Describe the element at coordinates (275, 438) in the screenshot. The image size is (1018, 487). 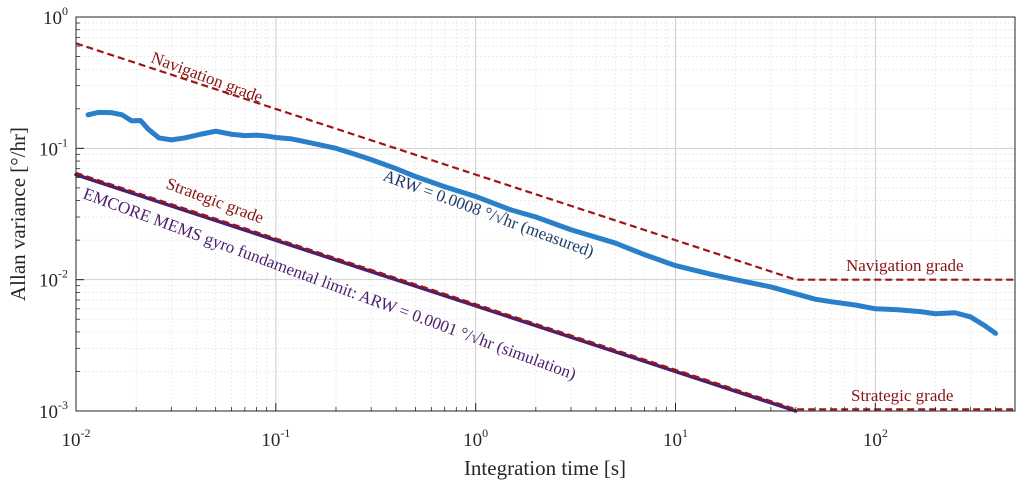
I see `x-tick-label: 10⁻¹` at that location.